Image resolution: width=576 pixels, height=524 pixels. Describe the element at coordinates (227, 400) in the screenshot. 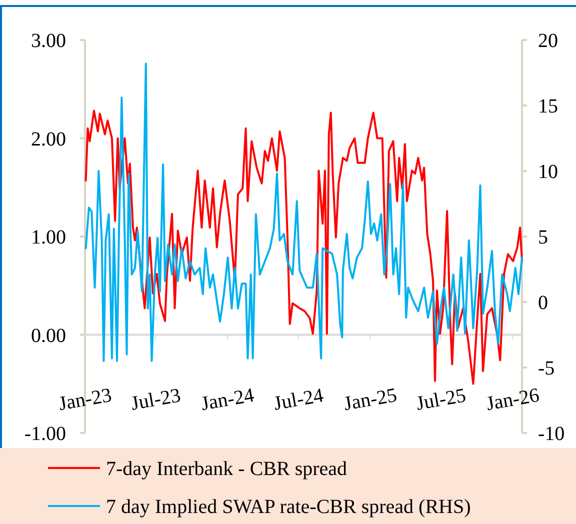

I see `x-tick-label: Jan-24` at that location.